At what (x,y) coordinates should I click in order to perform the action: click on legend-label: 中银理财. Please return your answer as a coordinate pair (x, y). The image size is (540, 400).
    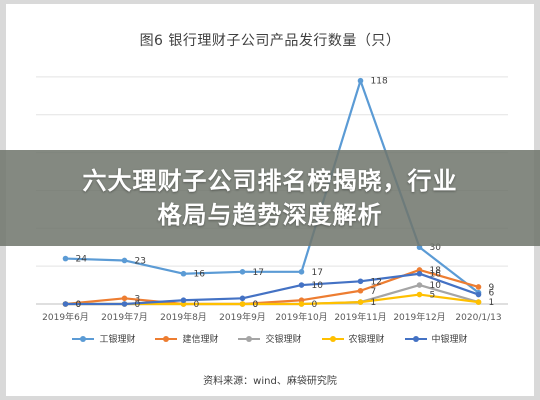
    Looking at the image, I should click on (449, 340).